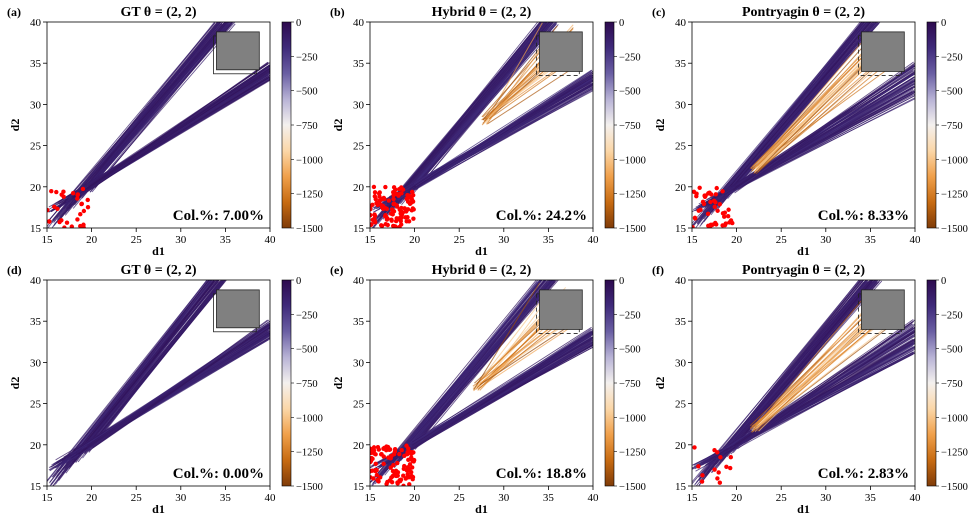  I want to click on y-axis-label: d2, so click(338, 125).